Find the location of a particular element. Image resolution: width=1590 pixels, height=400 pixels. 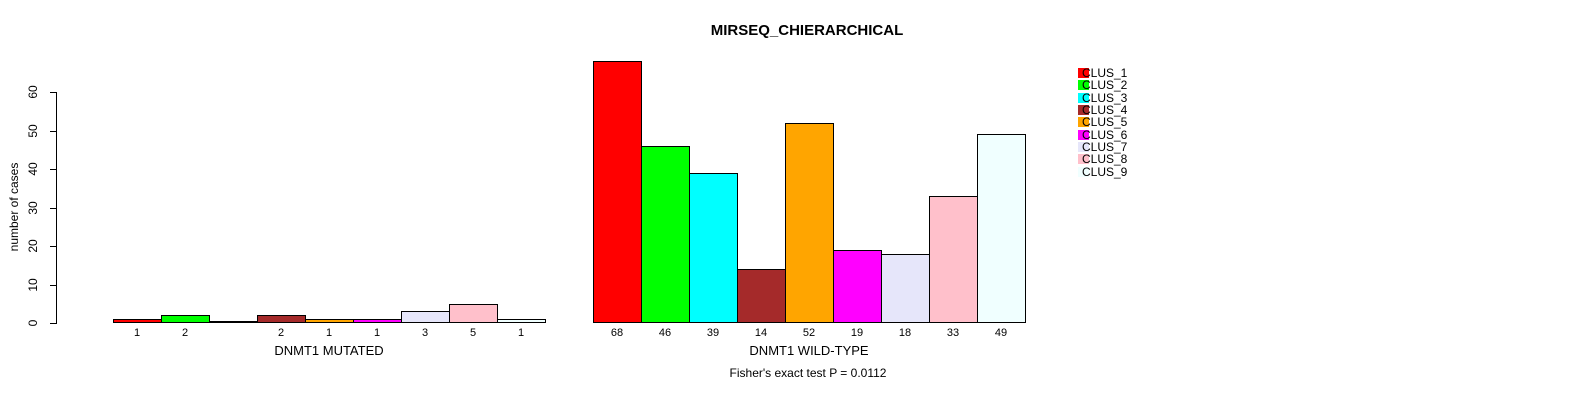

group-label-mutated: DNMT1 MUTATED is located at coordinates (329, 350).